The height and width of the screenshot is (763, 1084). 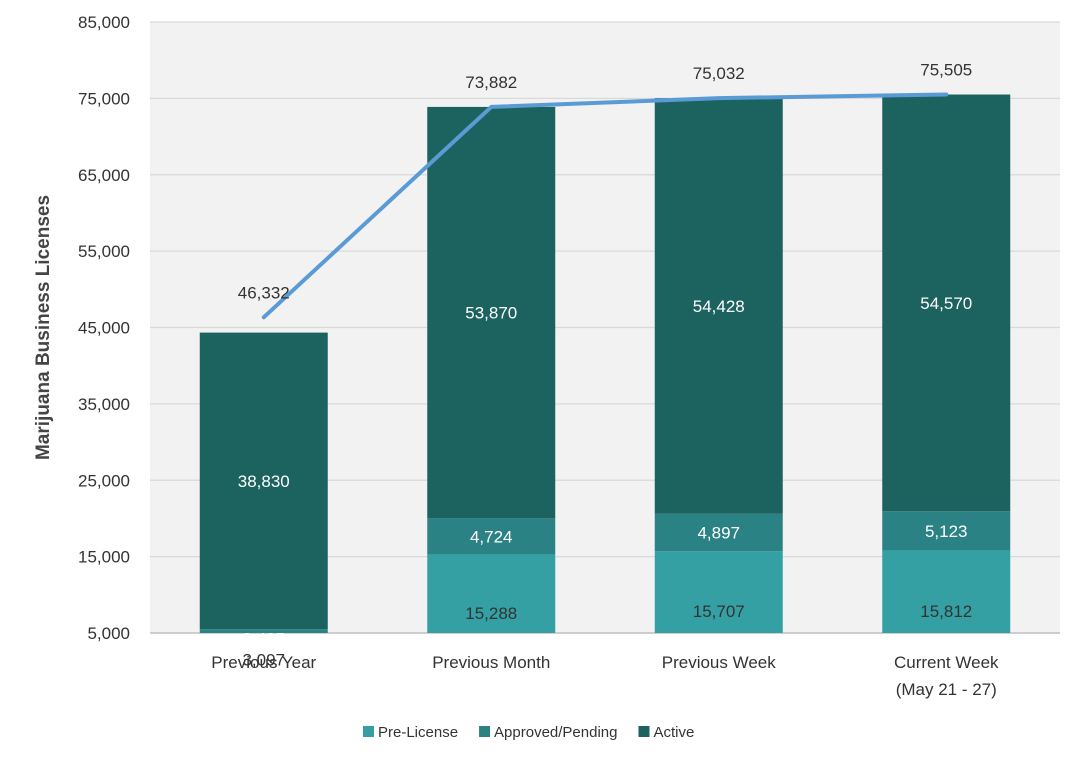 I want to click on segment-value-label: 15,812, so click(x=946, y=611).